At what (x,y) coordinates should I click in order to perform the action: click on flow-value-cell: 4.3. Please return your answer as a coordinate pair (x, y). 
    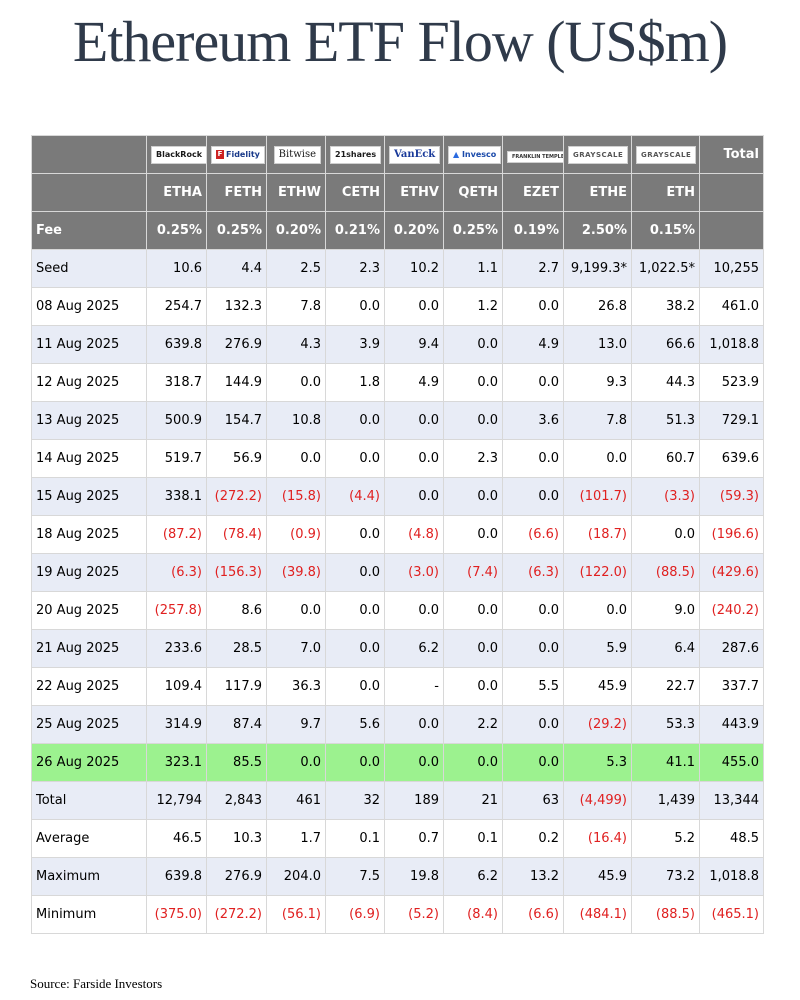
    Looking at the image, I should click on (296, 344).